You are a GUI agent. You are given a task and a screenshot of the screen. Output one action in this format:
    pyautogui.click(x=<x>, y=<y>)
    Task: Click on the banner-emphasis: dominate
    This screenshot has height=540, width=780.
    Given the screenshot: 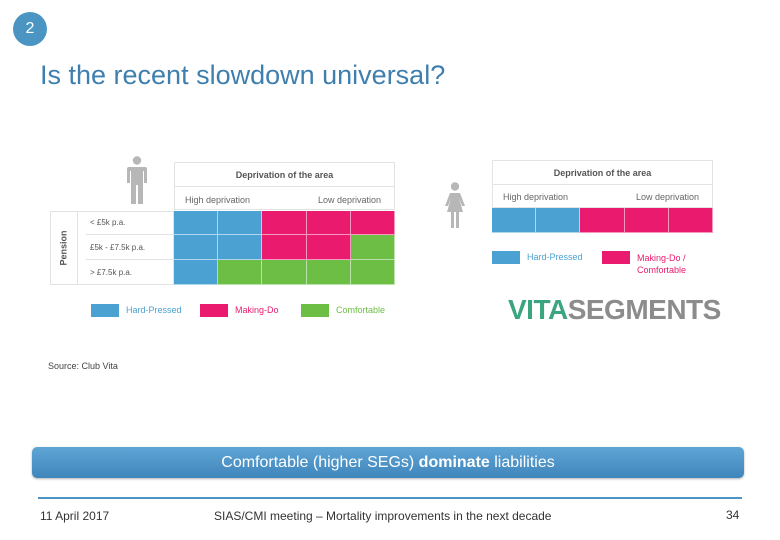 What is the action you would take?
    pyautogui.click(x=454, y=462)
    